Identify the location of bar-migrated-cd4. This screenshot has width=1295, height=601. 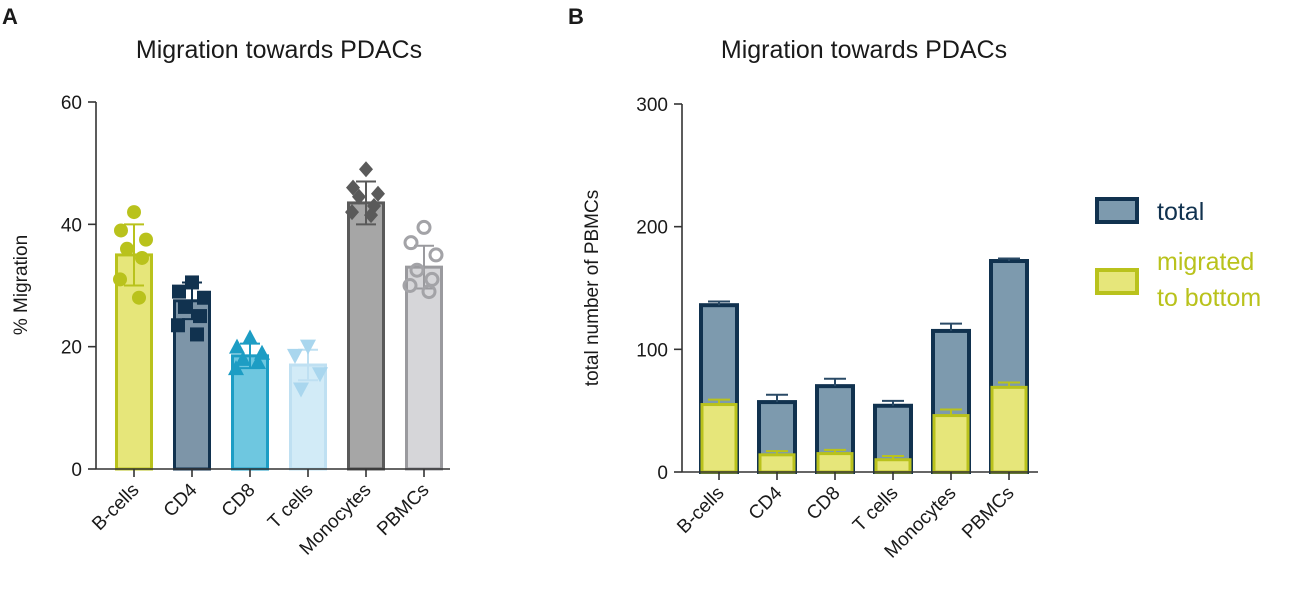
(777, 463).